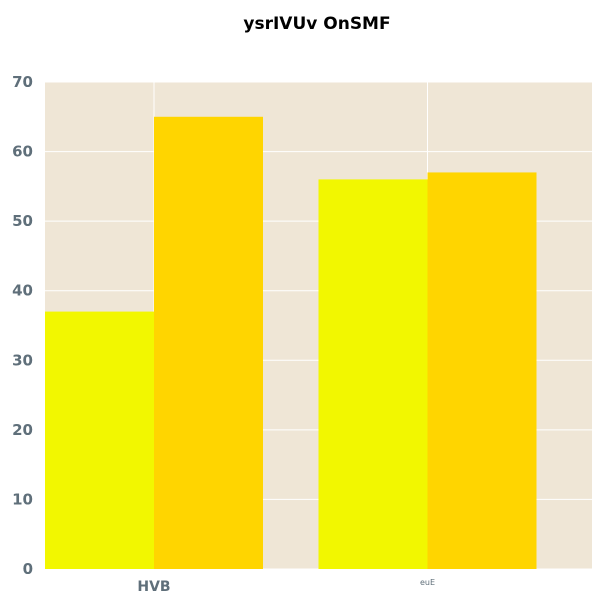 Image resolution: width=608 pixels, height=608 pixels. What do you see at coordinates (316, 24) in the screenshot?
I see `chart-title: ysrIVUv OnSMF` at bounding box center [316, 24].